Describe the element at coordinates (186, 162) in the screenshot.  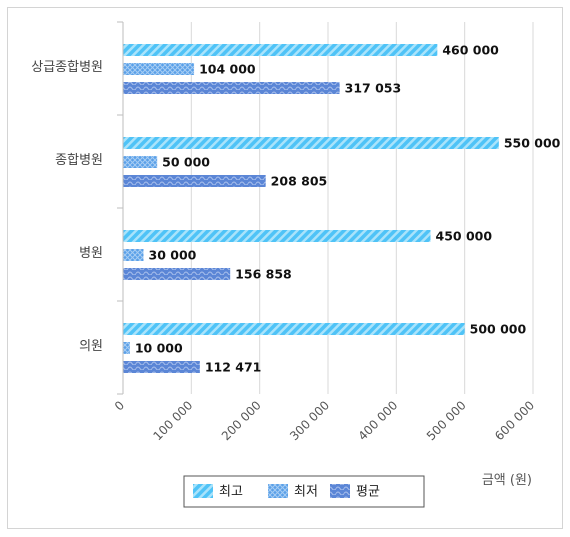
I see `data-label: 50 000` at that location.